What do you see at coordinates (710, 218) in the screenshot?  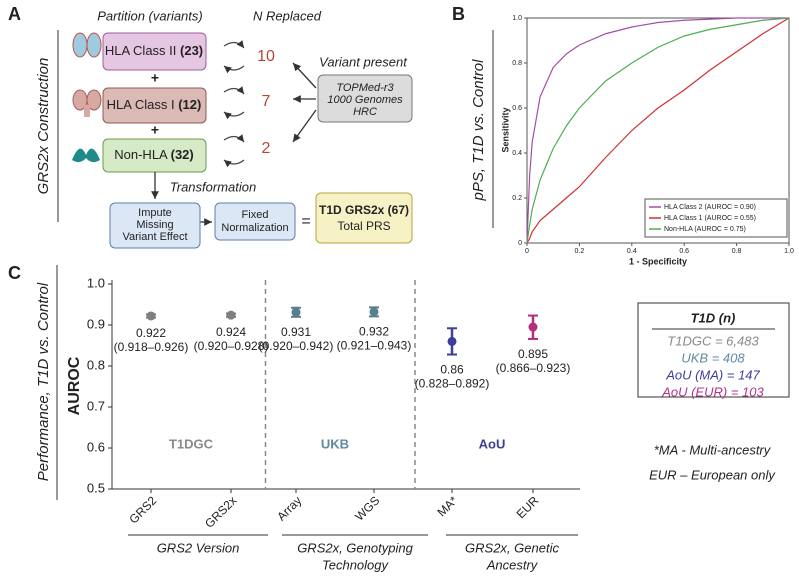 I see `legend-label: HLA Class 1 (AUROC = 0.55)` at bounding box center [710, 218].